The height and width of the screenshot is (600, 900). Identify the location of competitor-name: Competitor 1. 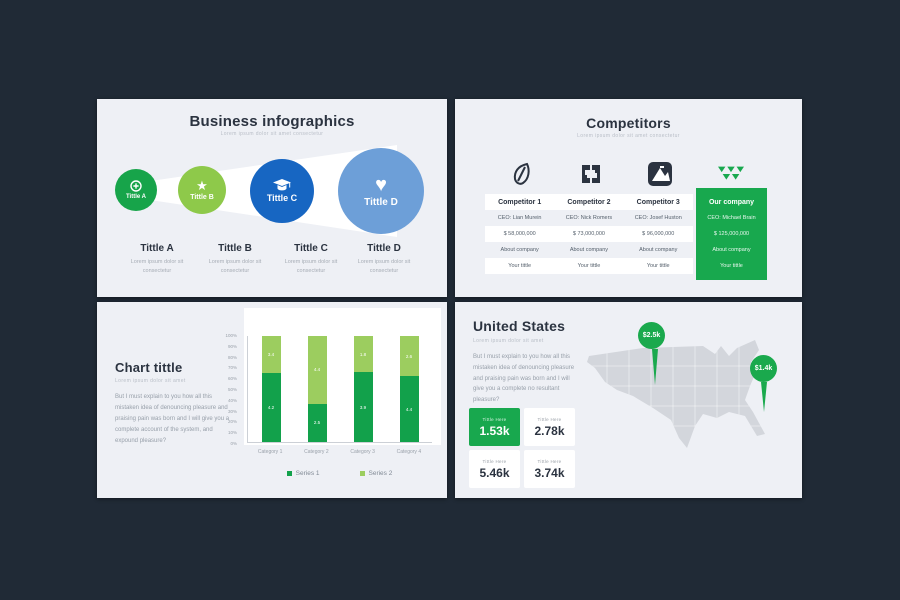
(520, 202).